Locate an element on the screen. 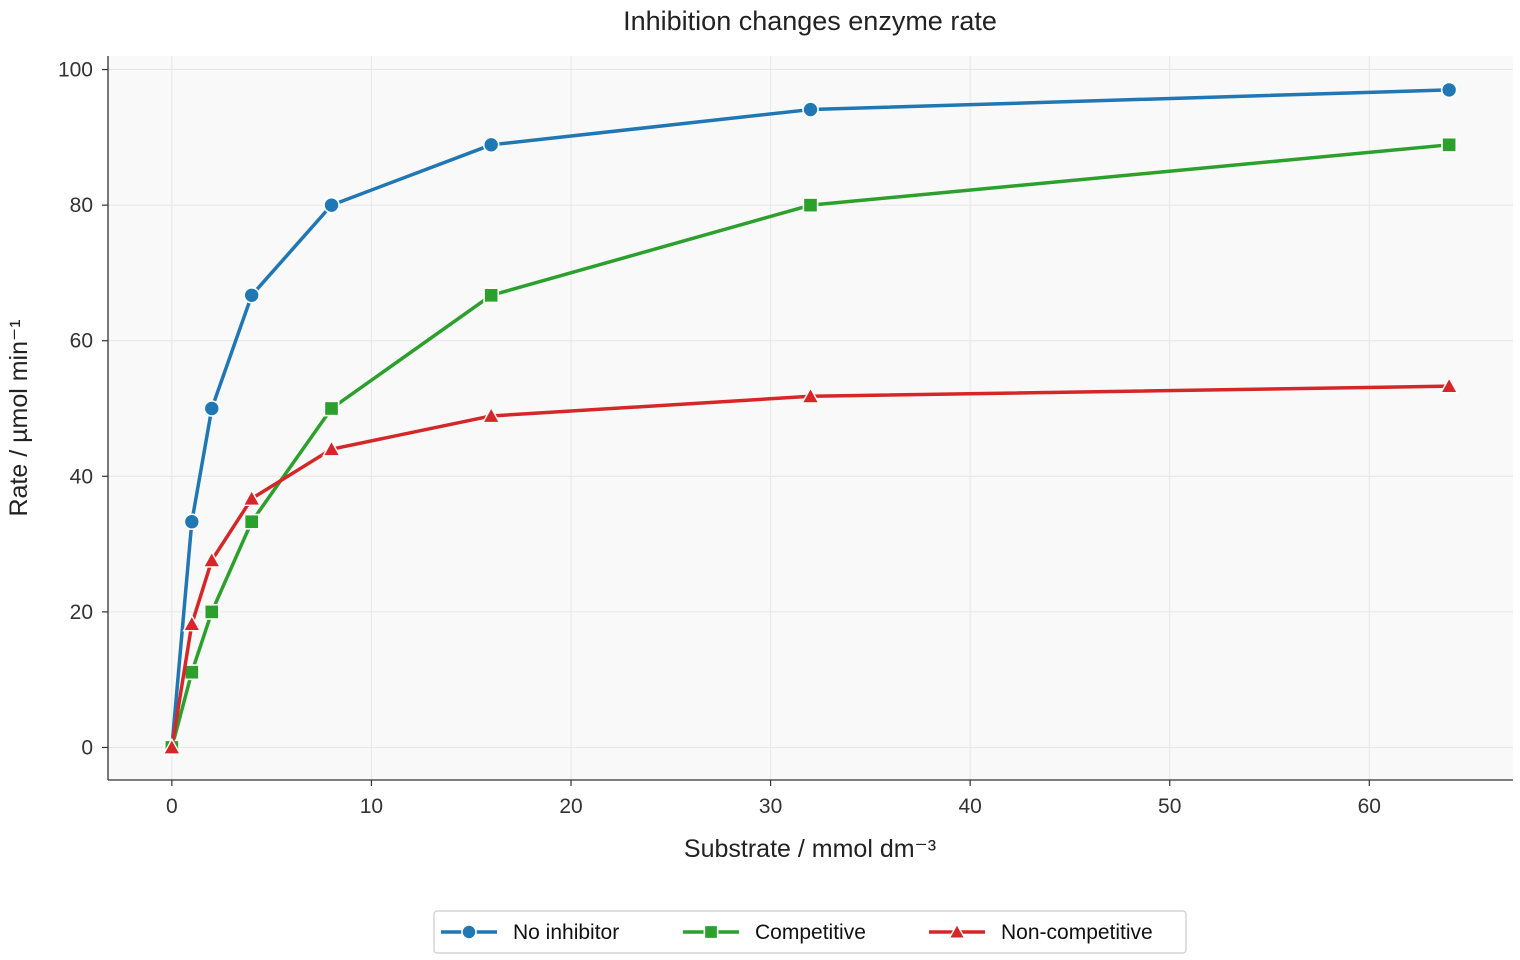  x-tick-label: 0 is located at coordinates (172, 806).